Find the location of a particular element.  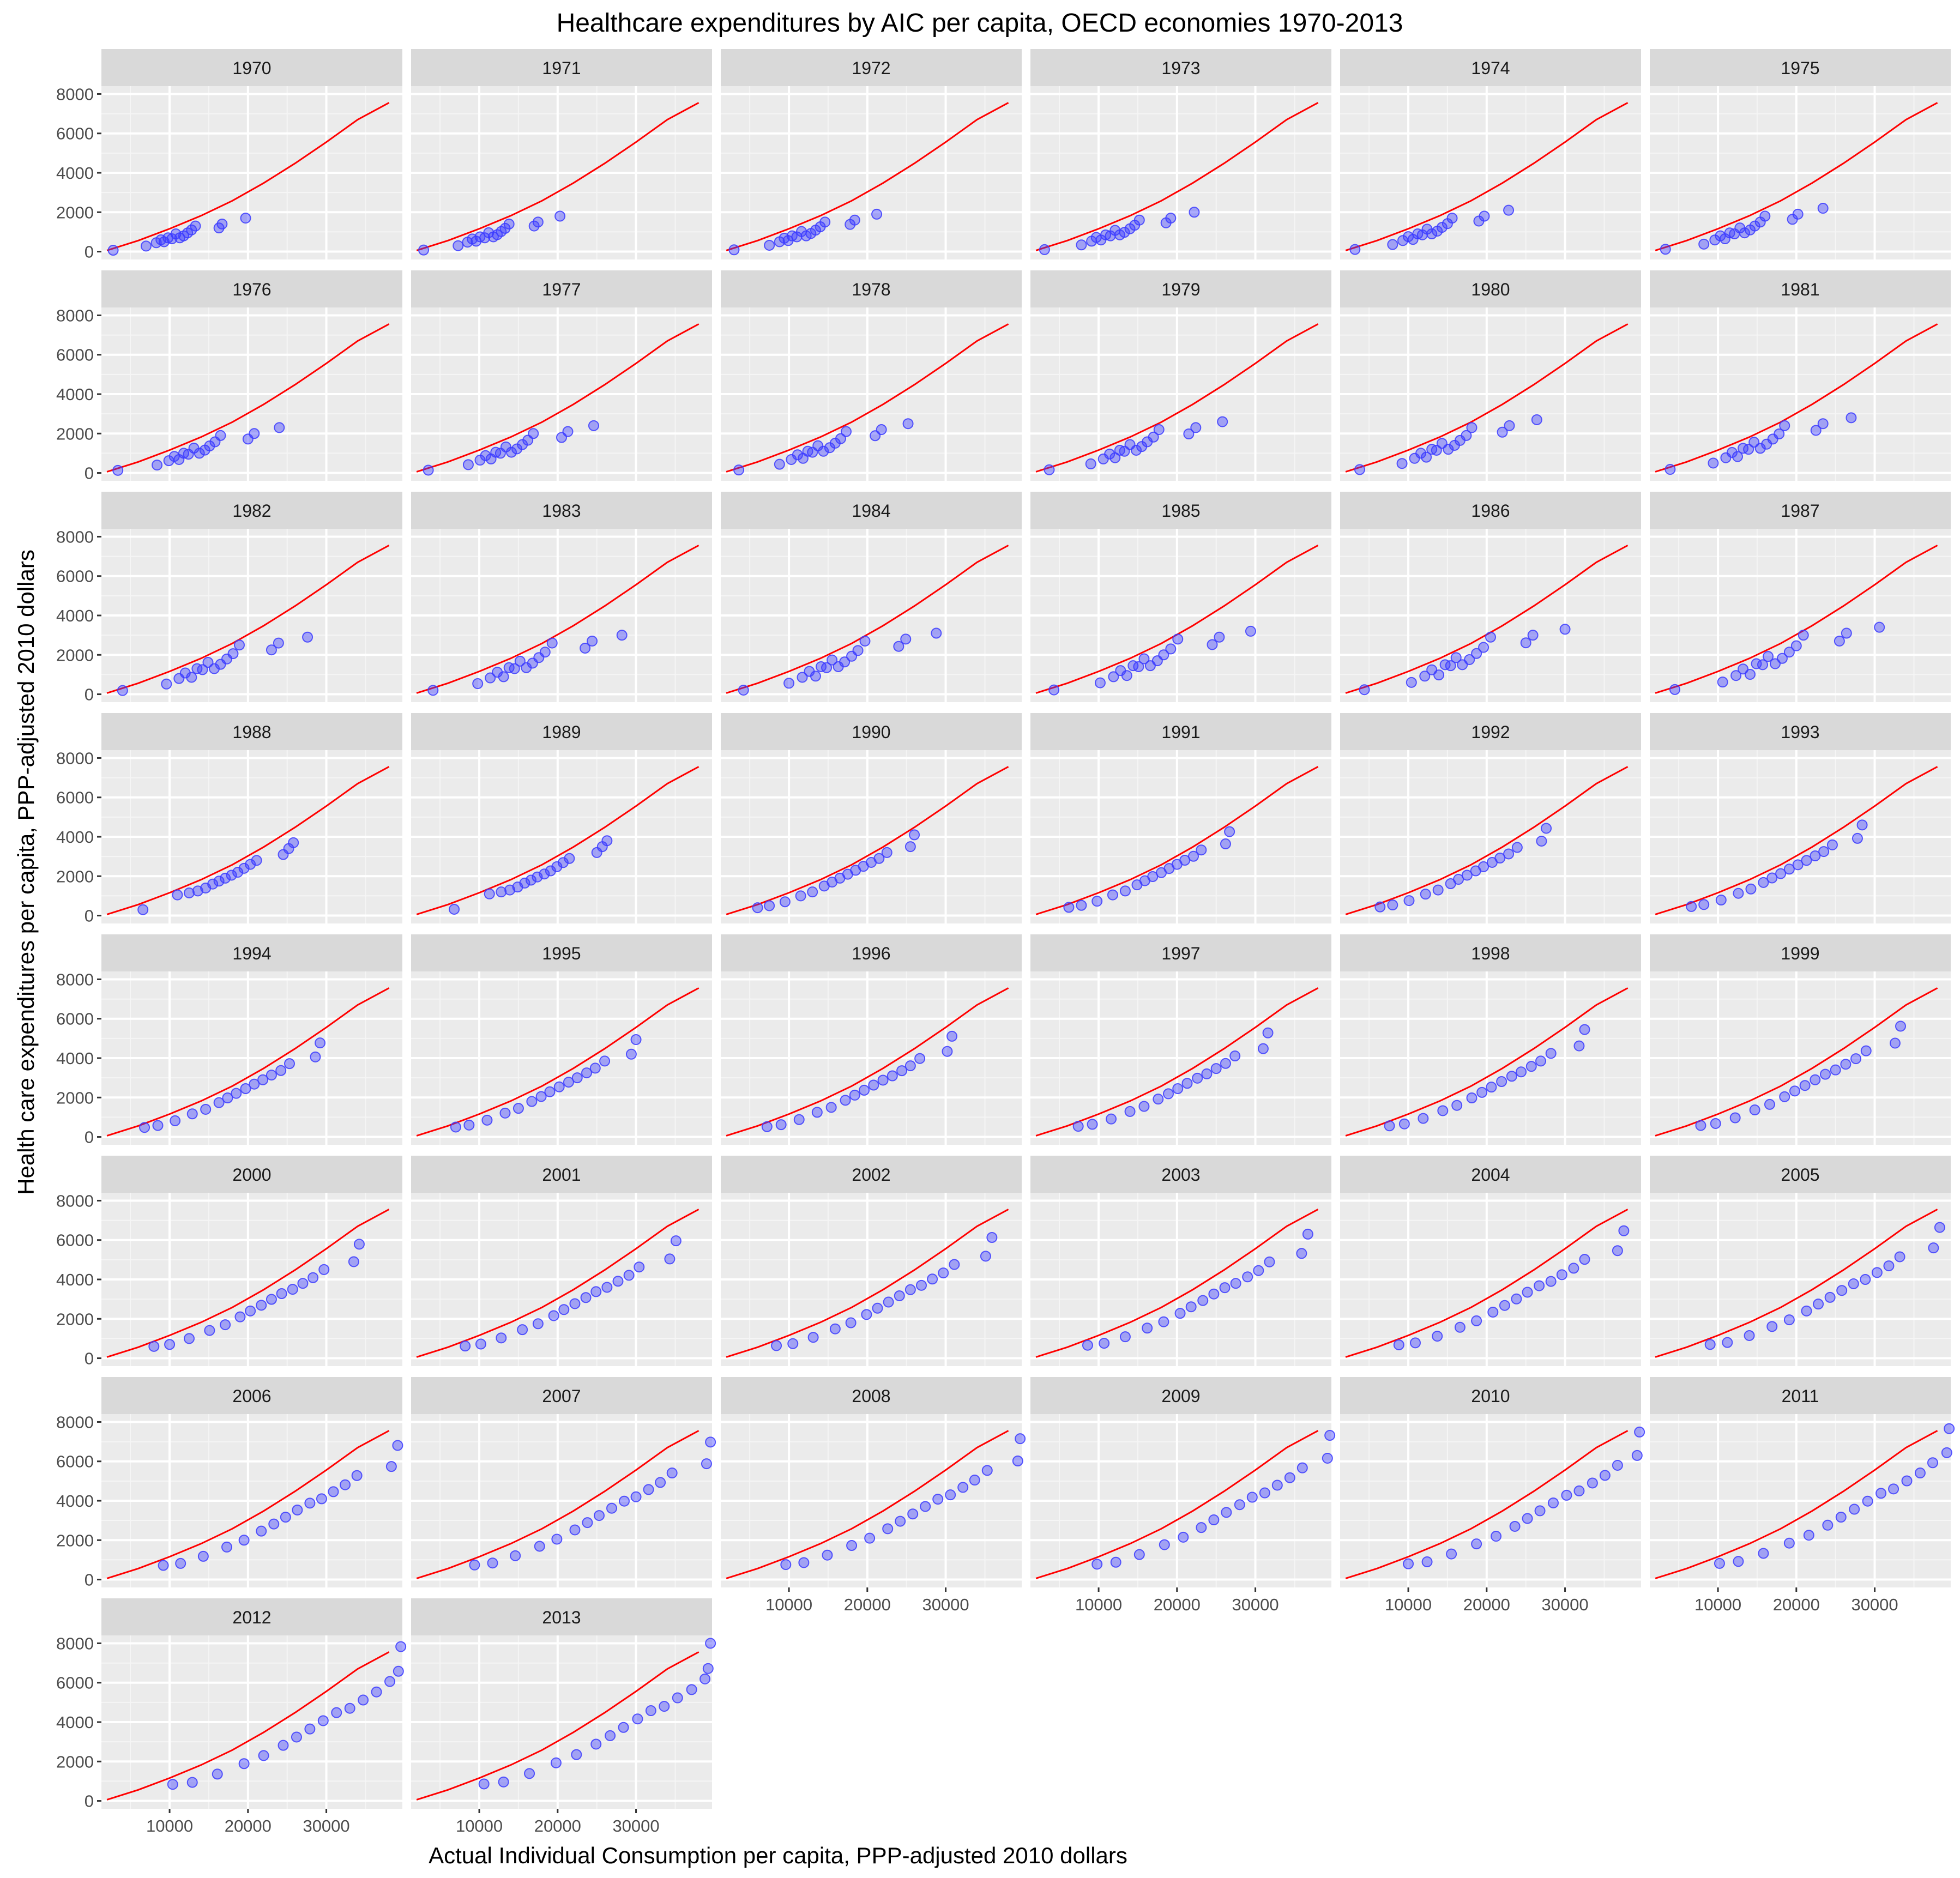

facet-strip-label: 2006 is located at coordinates (252, 1396).